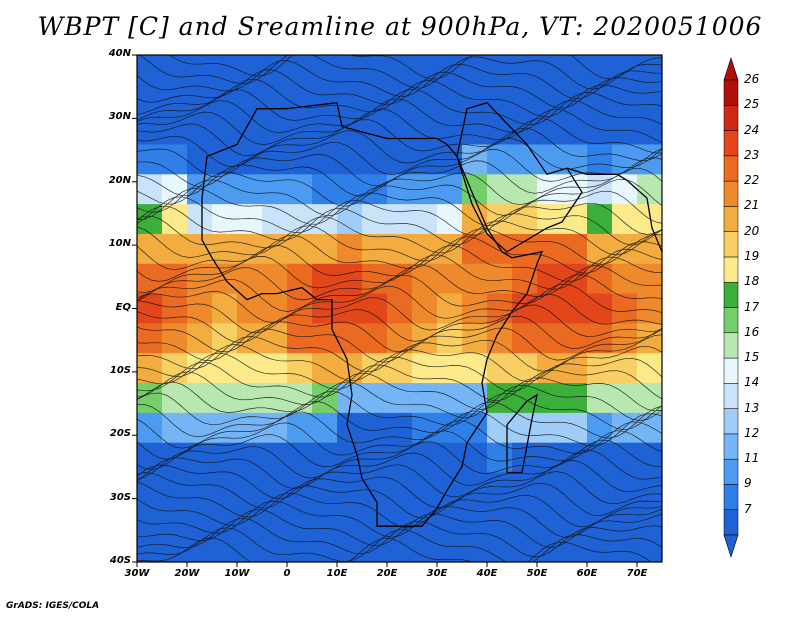  What do you see at coordinates (637, 573) in the screenshot?
I see `lon-tick-label: 70E` at bounding box center [637, 573].